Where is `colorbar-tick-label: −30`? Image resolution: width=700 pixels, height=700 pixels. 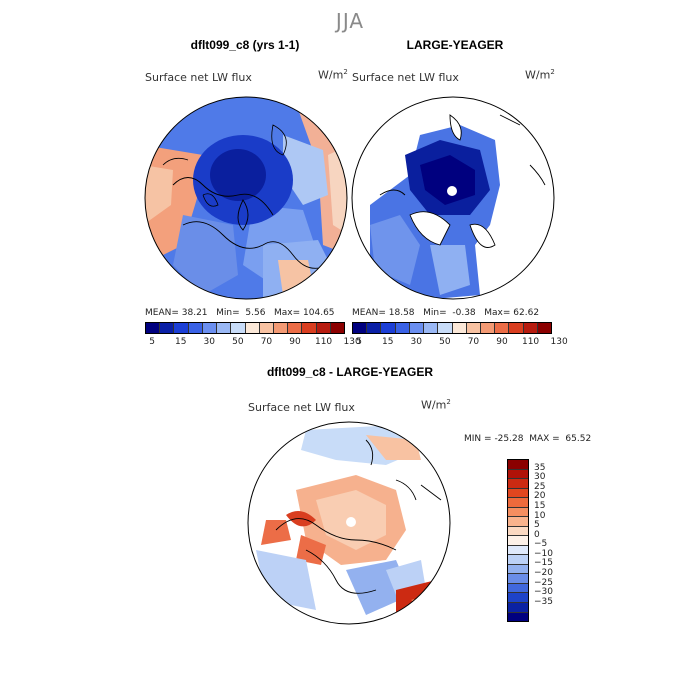
colorbar-tick-label: −30 is located at coordinates (543, 592).